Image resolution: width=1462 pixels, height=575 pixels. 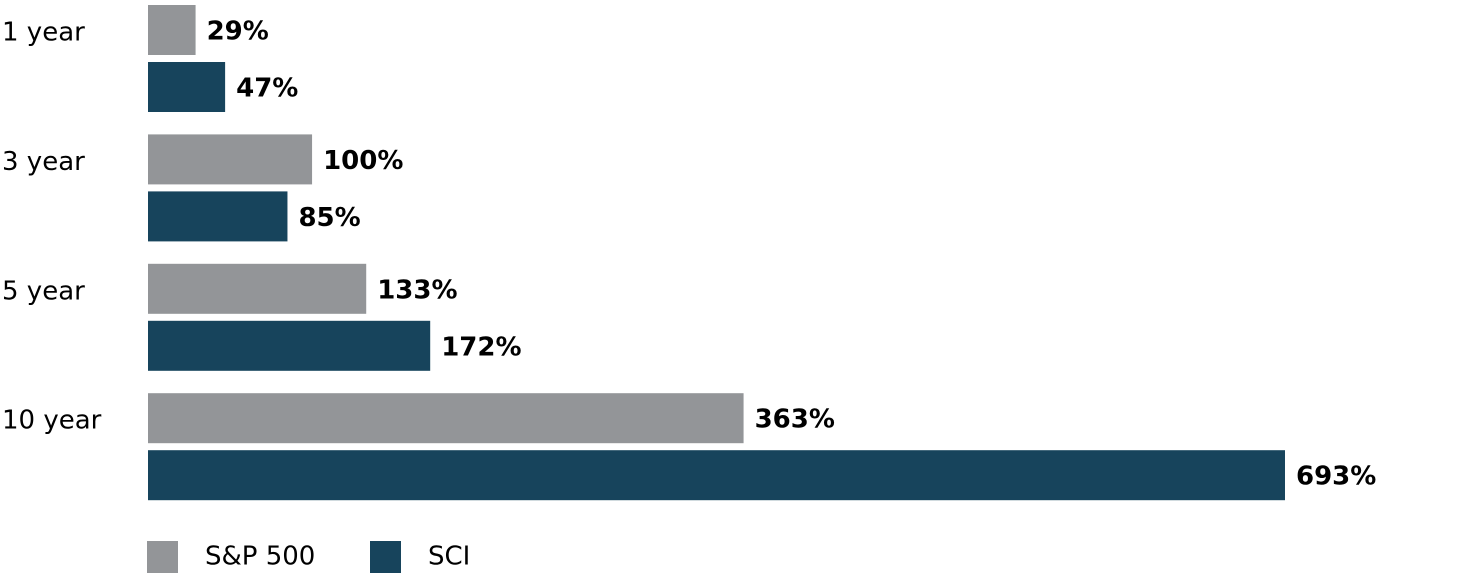 What do you see at coordinates (1336, 477) in the screenshot?
I see `value-label: 693%` at bounding box center [1336, 477].